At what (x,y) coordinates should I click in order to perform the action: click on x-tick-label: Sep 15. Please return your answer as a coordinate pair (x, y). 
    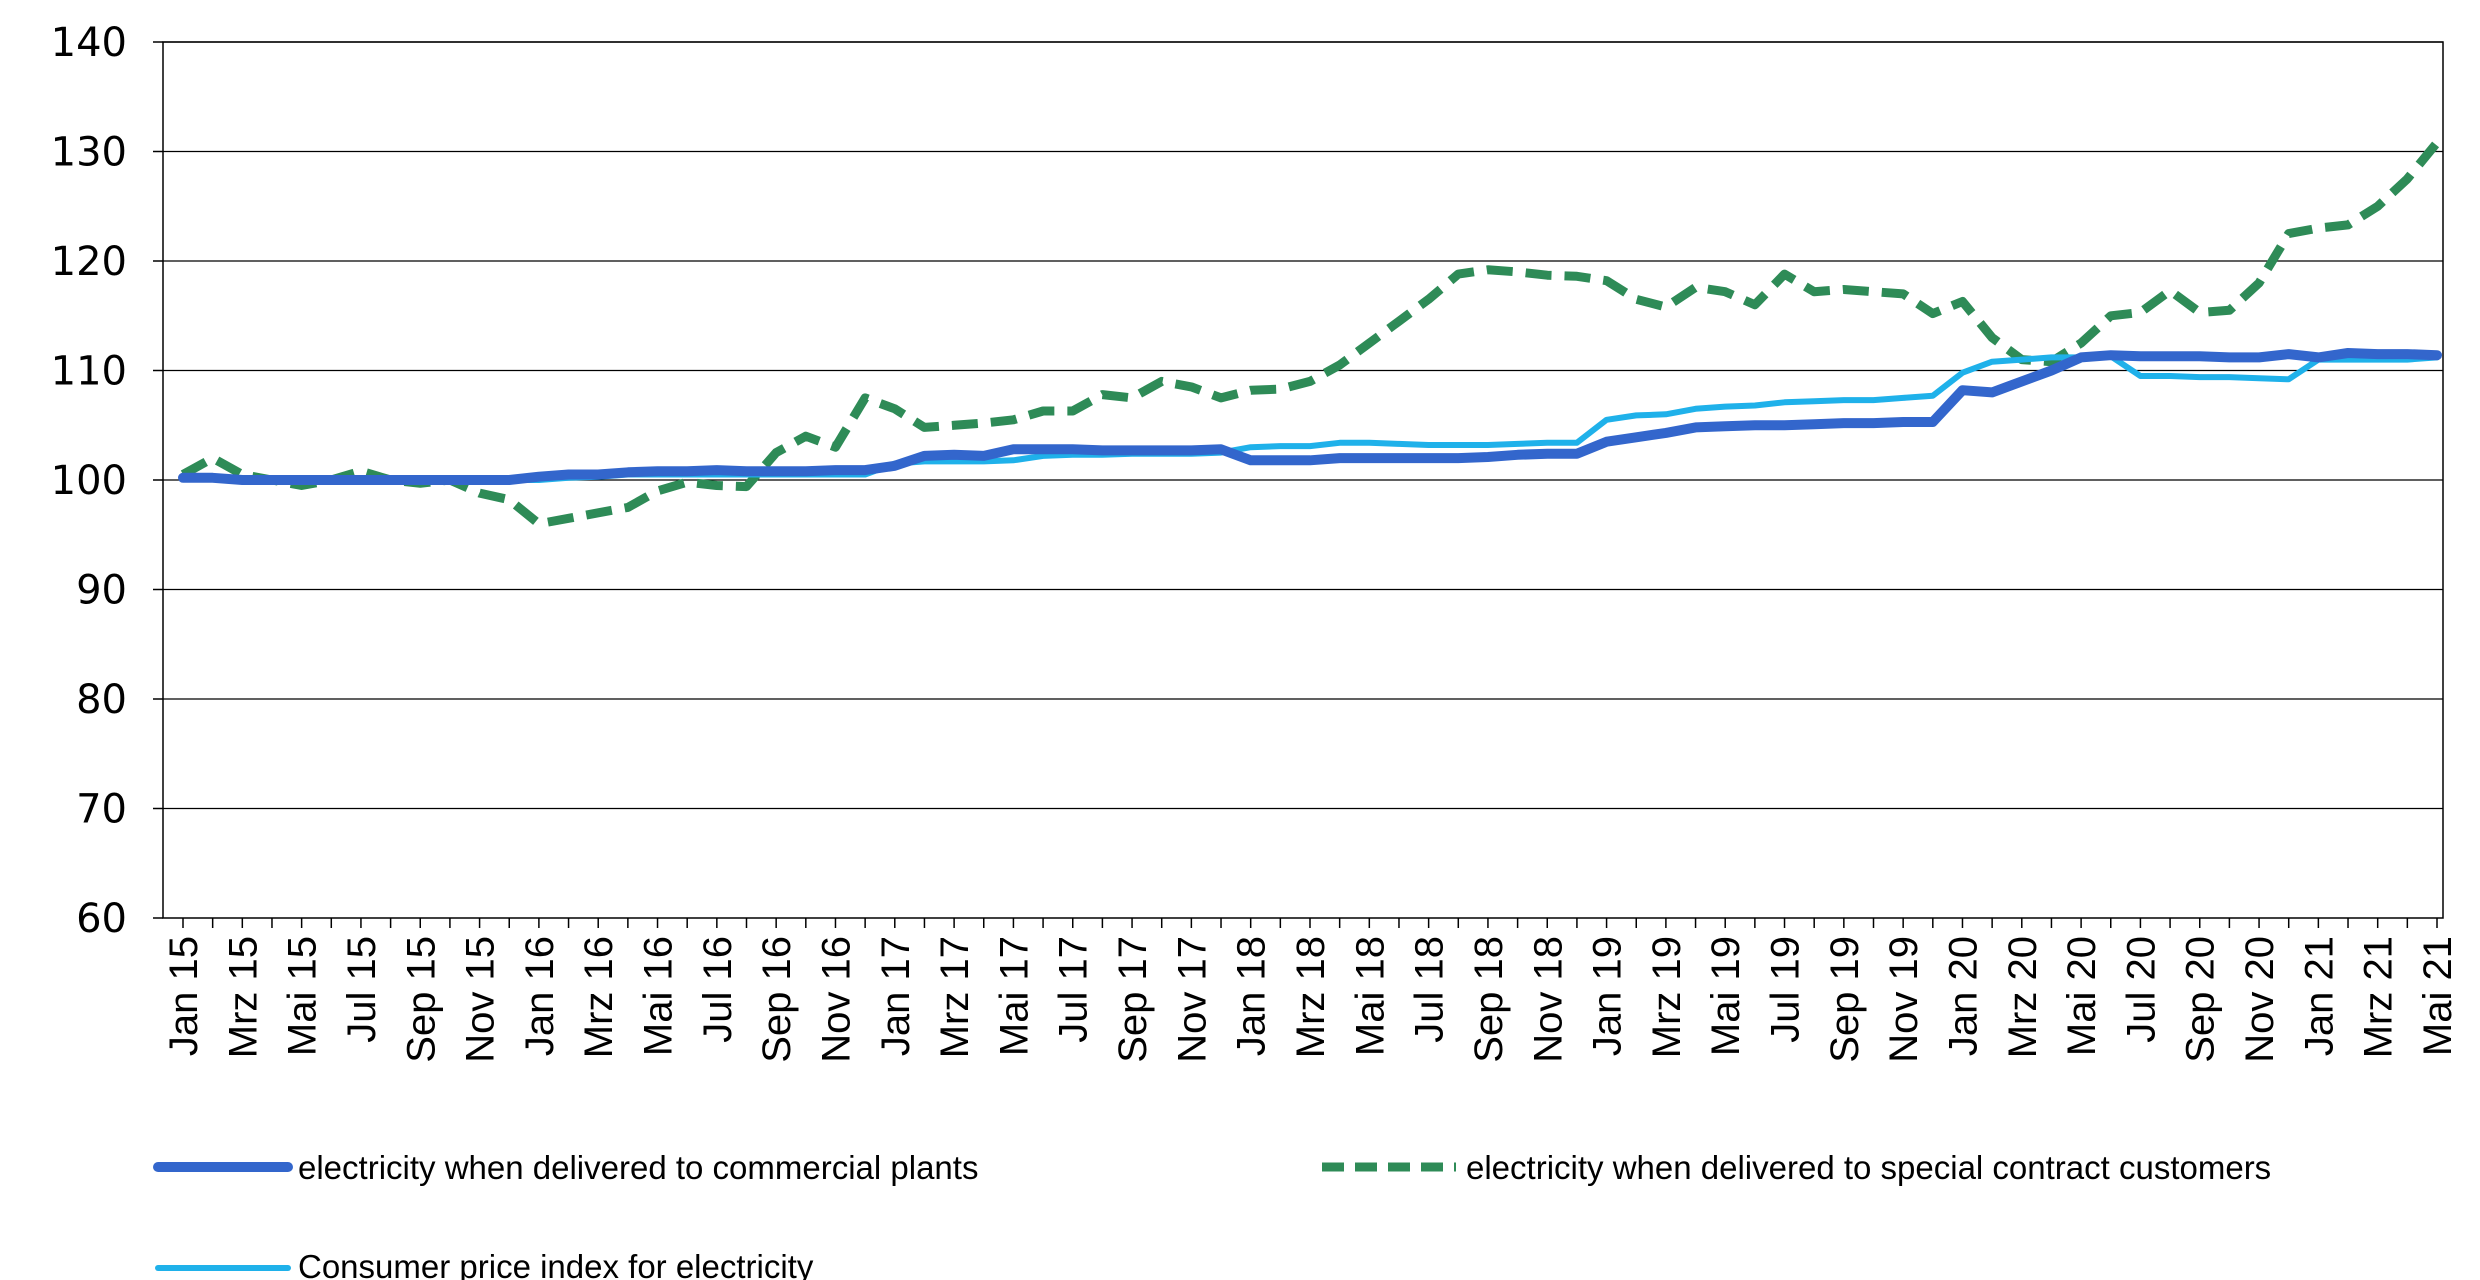
    Looking at the image, I should click on (421, 999).